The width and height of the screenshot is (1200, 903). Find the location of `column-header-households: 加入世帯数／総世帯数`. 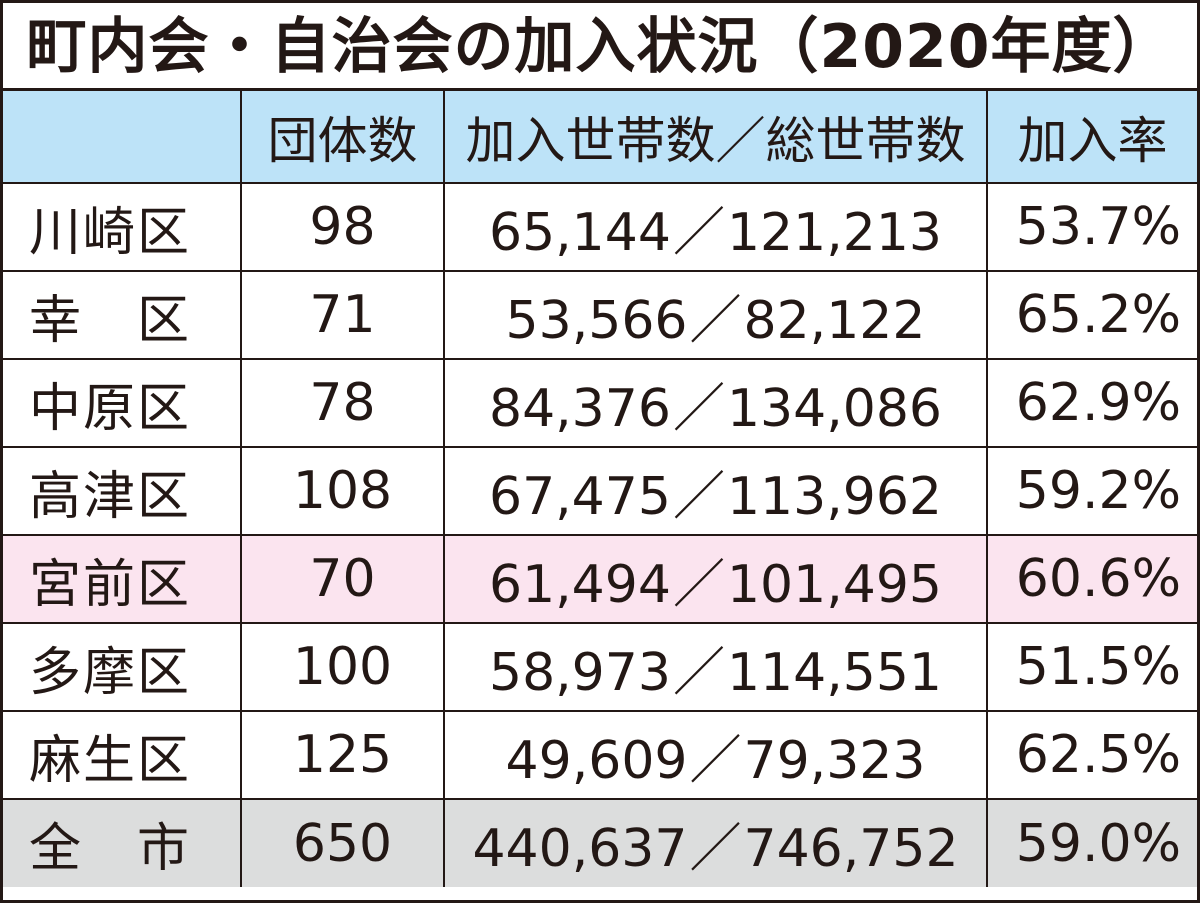

column-header-households: 加入世帯数／総世帯数 is located at coordinates (715, 137).